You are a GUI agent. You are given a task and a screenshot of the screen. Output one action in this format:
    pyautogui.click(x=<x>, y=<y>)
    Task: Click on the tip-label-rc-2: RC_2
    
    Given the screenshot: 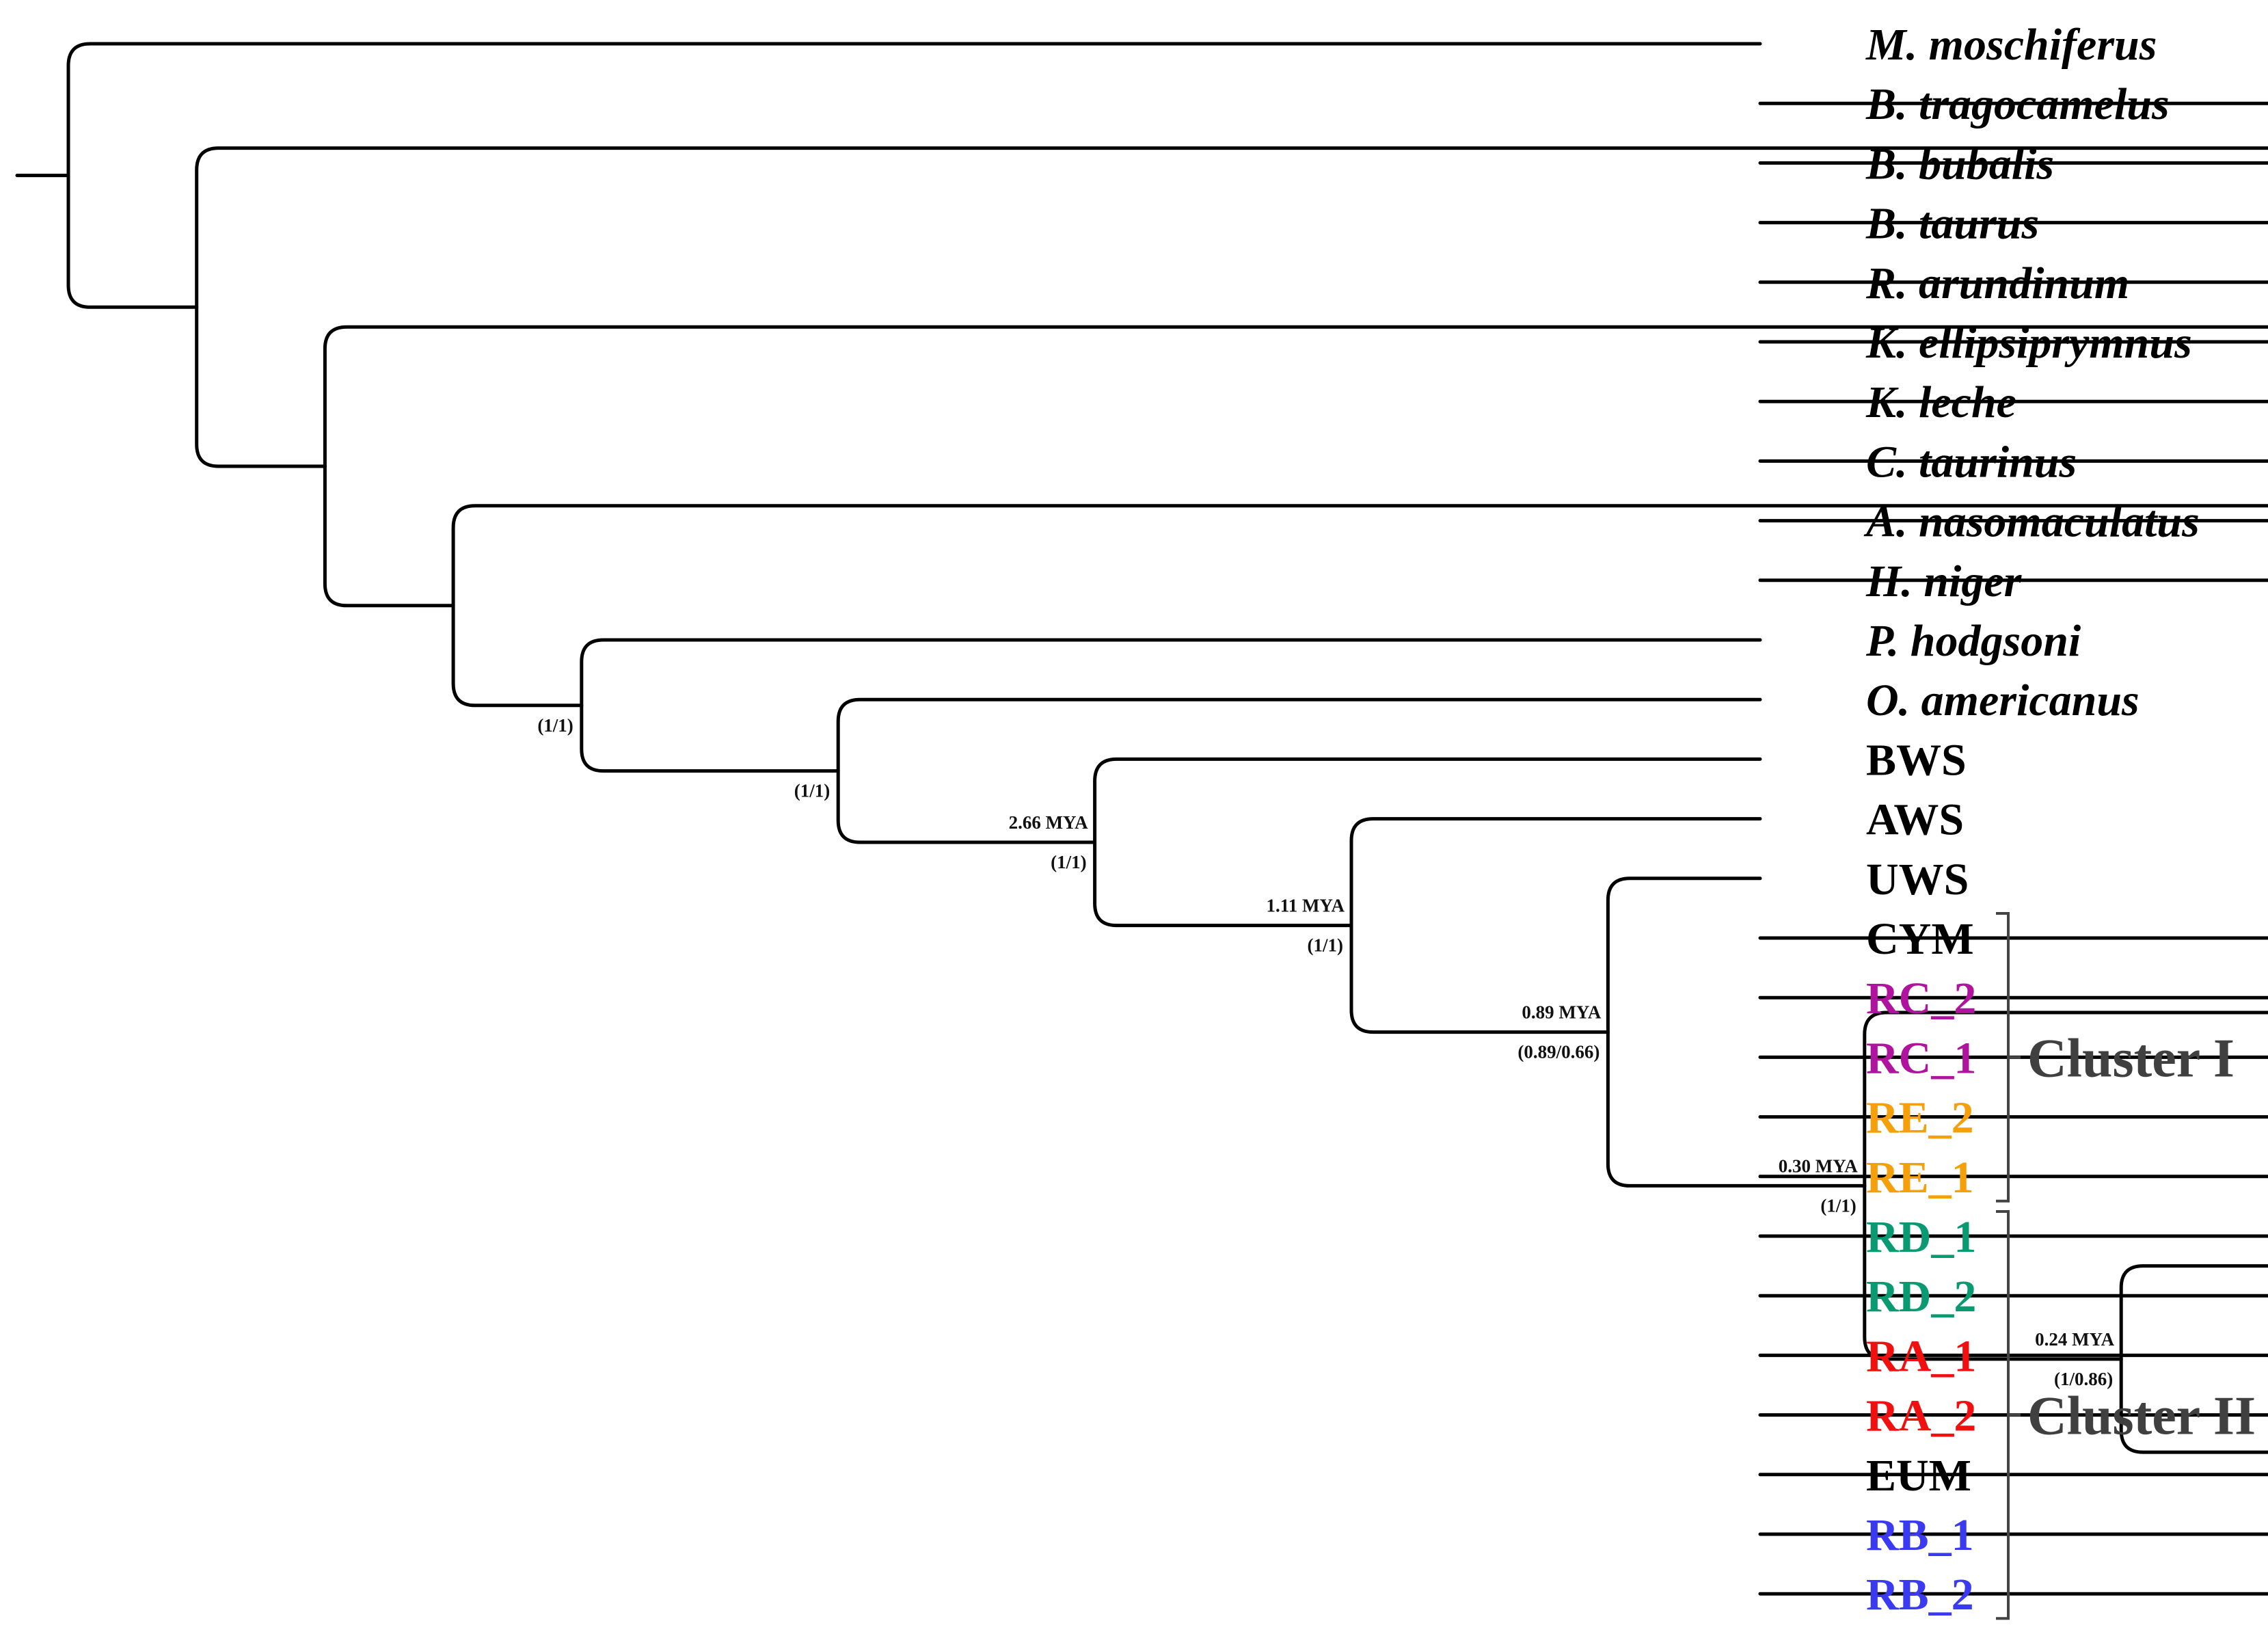 What is the action you would take?
    pyautogui.click(x=1921, y=998)
    